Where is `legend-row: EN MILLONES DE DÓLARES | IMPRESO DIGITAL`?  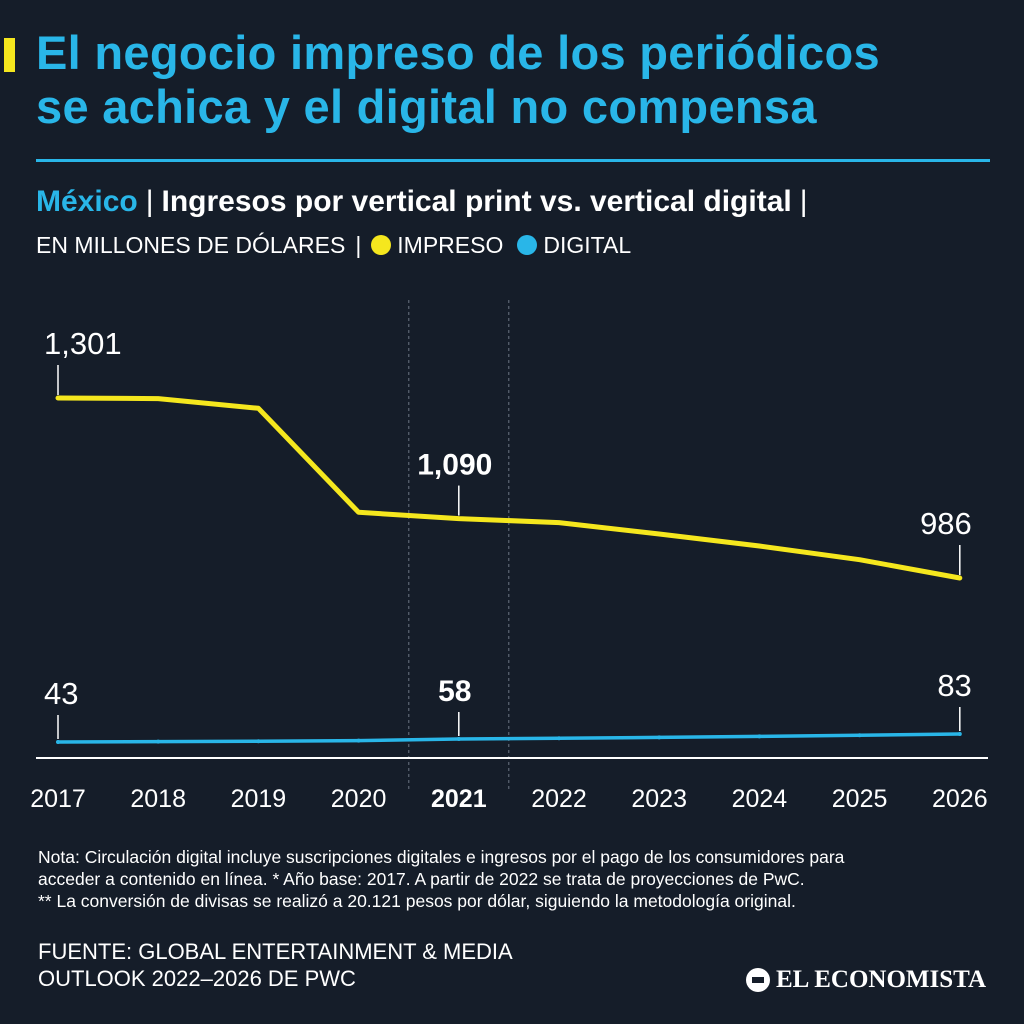 legend-row: EN MILLONES DE DÓLARES | IMPRESO DIGITAL is located at coordinates (340, 245).